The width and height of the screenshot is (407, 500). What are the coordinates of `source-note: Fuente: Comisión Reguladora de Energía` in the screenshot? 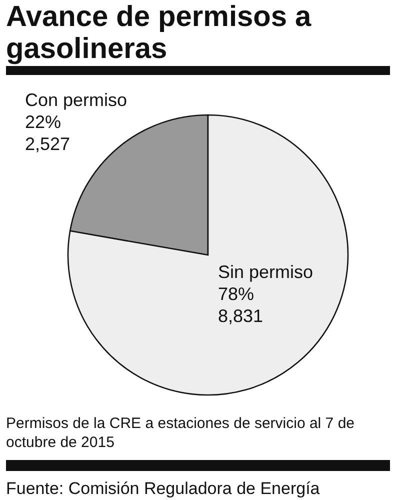 It's located at (163, 488).